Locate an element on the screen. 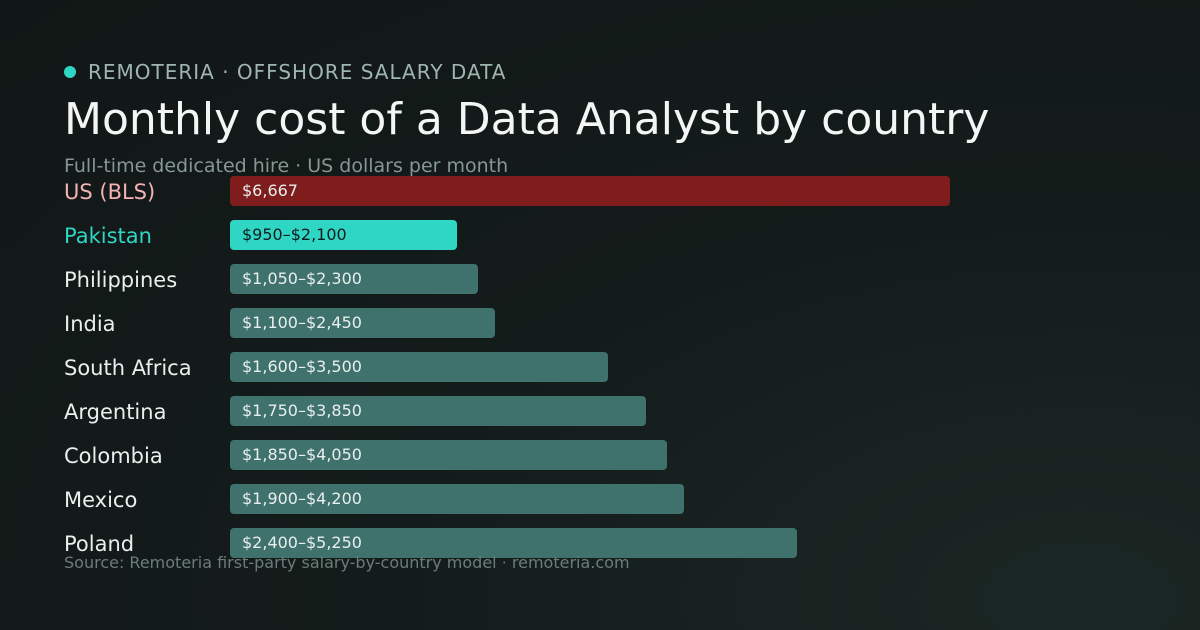 The height and width of the screenshot is (630, 1200). bar-pakistan: $950–$2,100 is located at coordinates (343, 235).